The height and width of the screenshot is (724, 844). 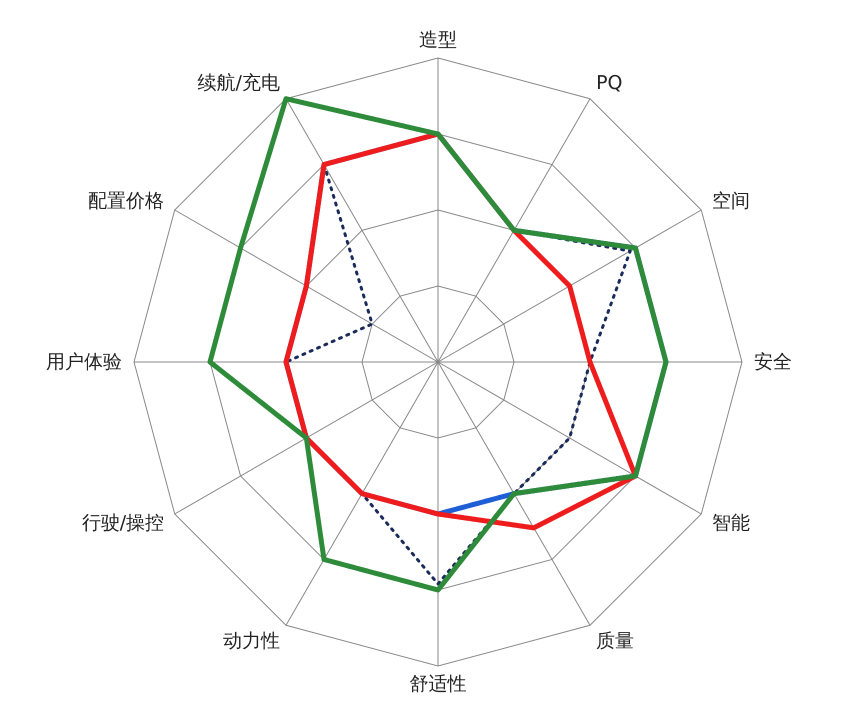 I want to click on spoke-label: 造型, so click(x=438, y=39).